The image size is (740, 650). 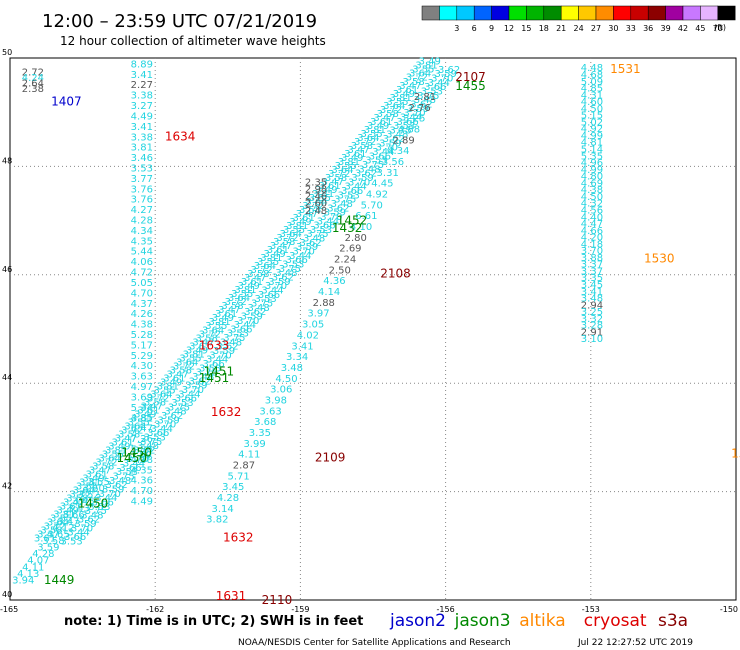 What do you see at coordinates (592, 312) in the screenshot?
I see `wave-height-value: 3.25` at bounding box center [592, 312].